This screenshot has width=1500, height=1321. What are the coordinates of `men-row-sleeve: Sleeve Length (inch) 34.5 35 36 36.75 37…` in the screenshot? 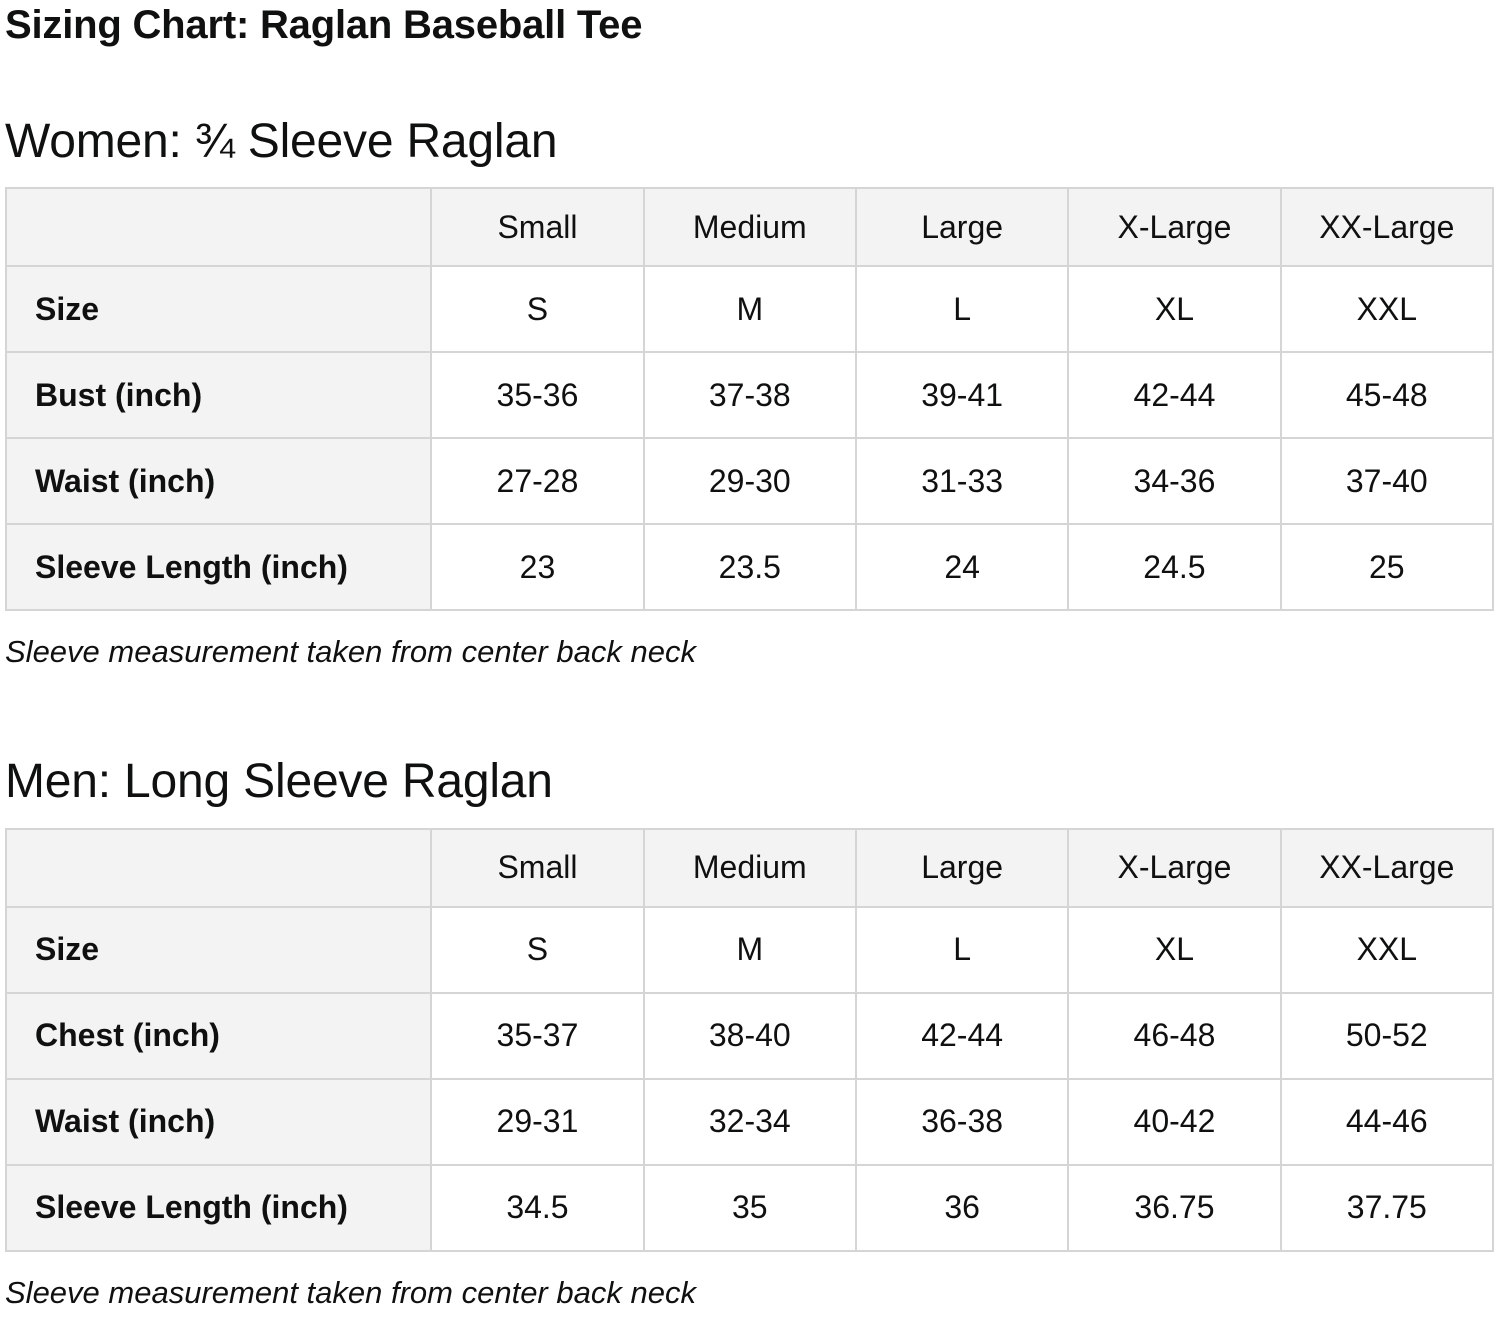 It's located at (749, 1207).